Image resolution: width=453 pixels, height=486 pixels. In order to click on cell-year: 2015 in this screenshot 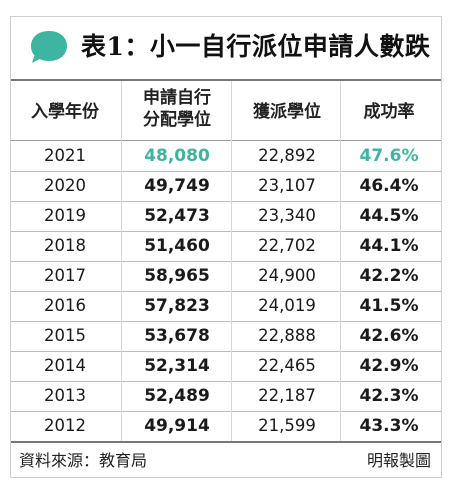, I will do `click(65, 335)`.